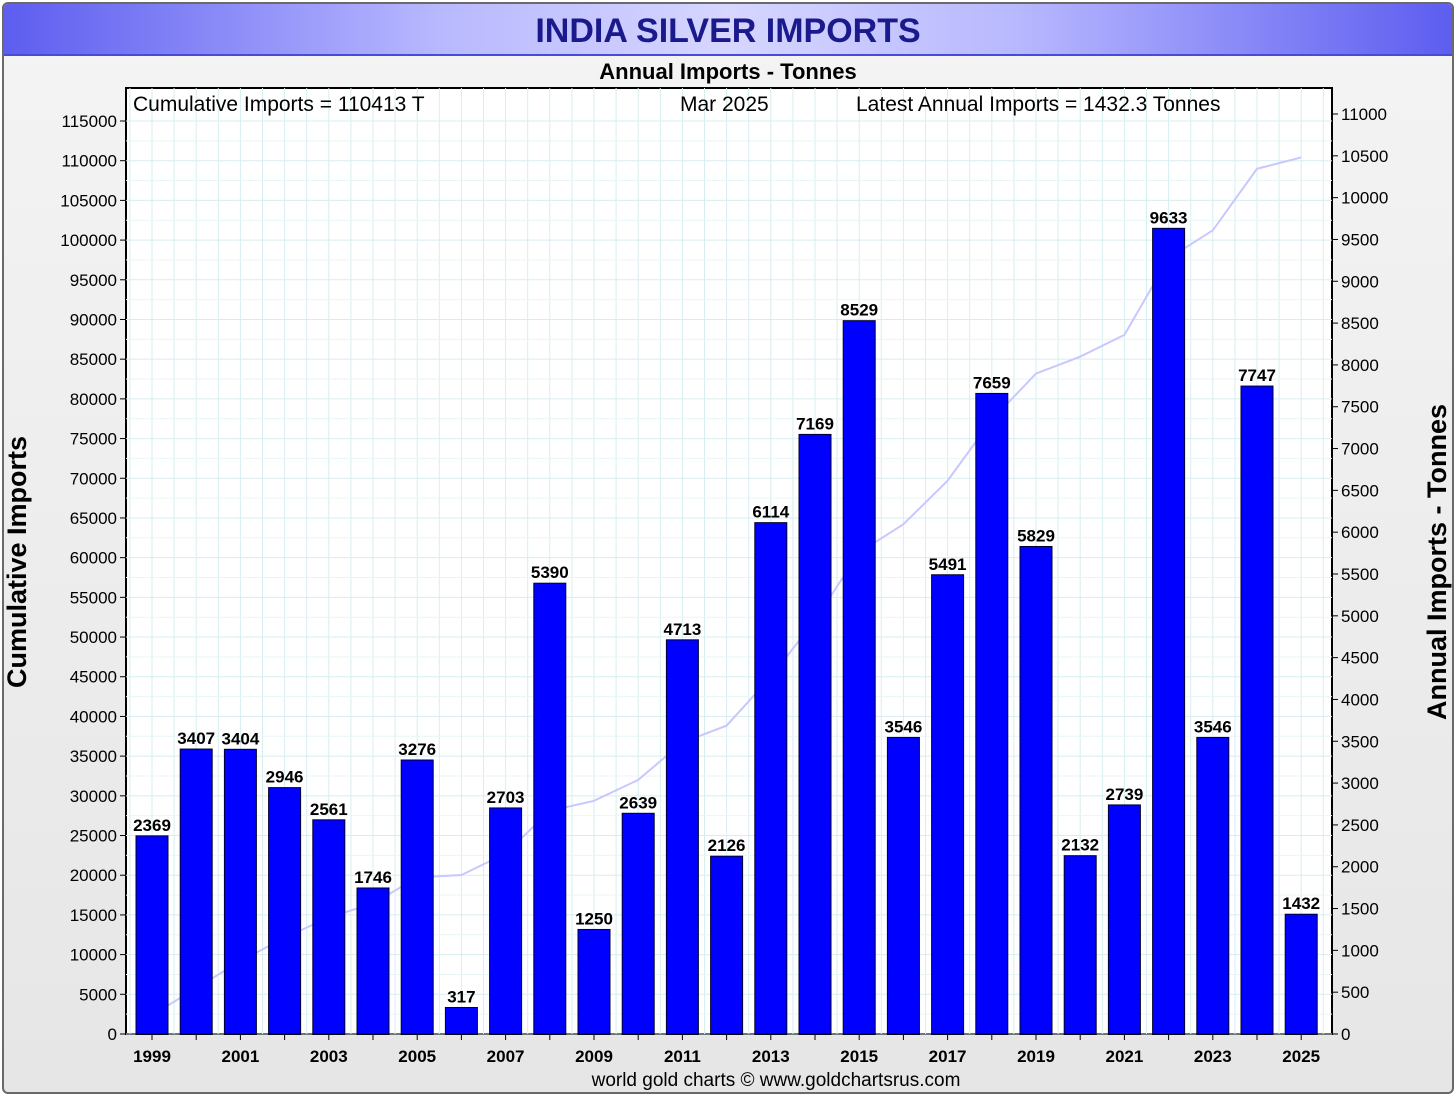 The image size is (1456, 1096). I want to click on y-axis-label-right: Annual Imports - Tonnes, so click(1437, 562).